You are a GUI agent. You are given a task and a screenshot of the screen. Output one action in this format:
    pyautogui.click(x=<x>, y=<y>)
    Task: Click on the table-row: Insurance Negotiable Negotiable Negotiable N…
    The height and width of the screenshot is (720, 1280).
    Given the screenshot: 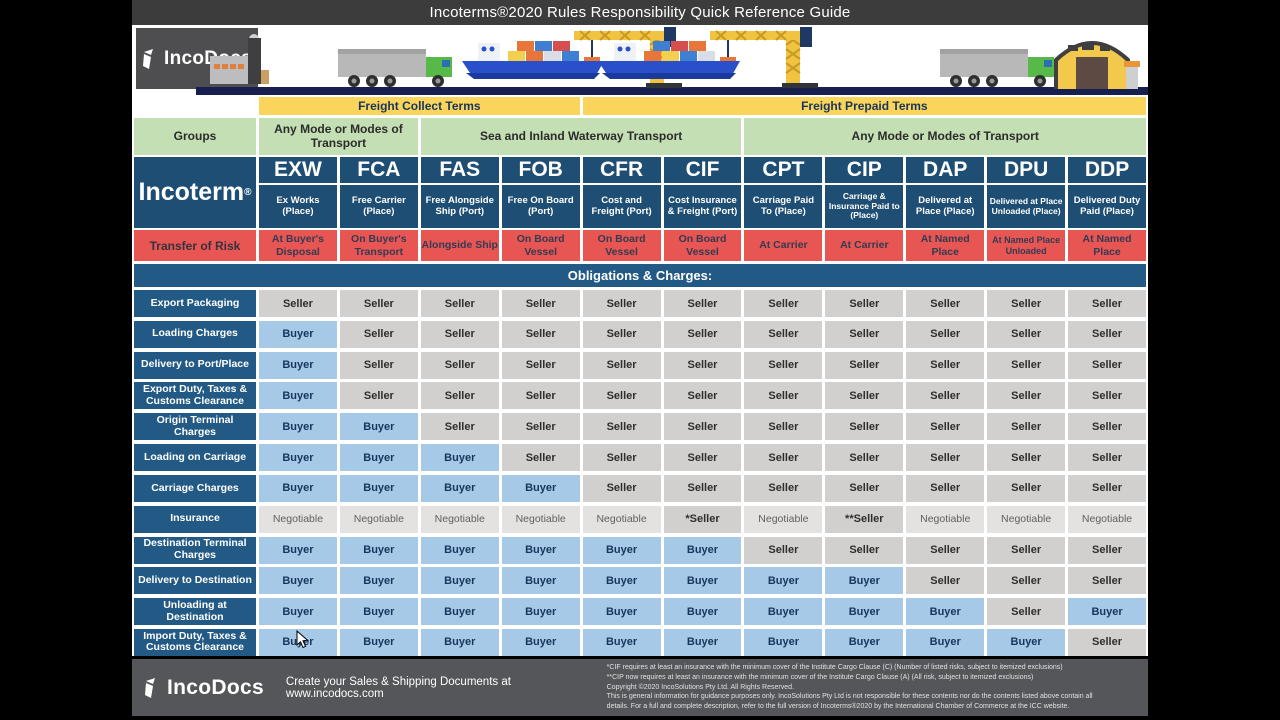 What is the action you would take?
    pyautogui.click(x=640, y=519)
    